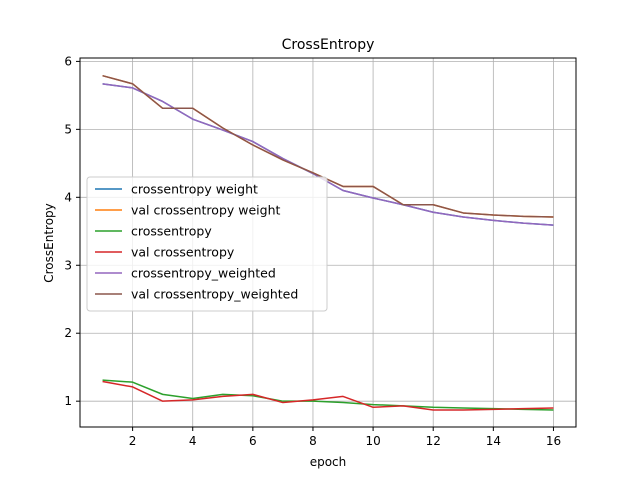 This screenshot has height=480, width=640. I want to click on legend-label: val crossentropy_weighted, so click(214, 294).